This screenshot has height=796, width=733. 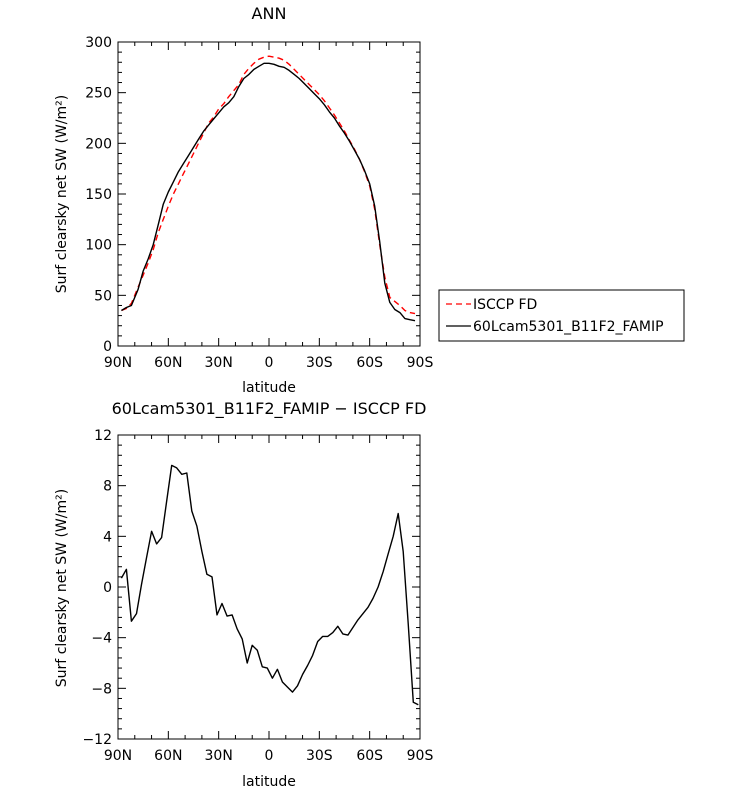 I want to click on top-y-axis-label: Surf clearsky net SW (W/m²), so click(x=62, y=194).